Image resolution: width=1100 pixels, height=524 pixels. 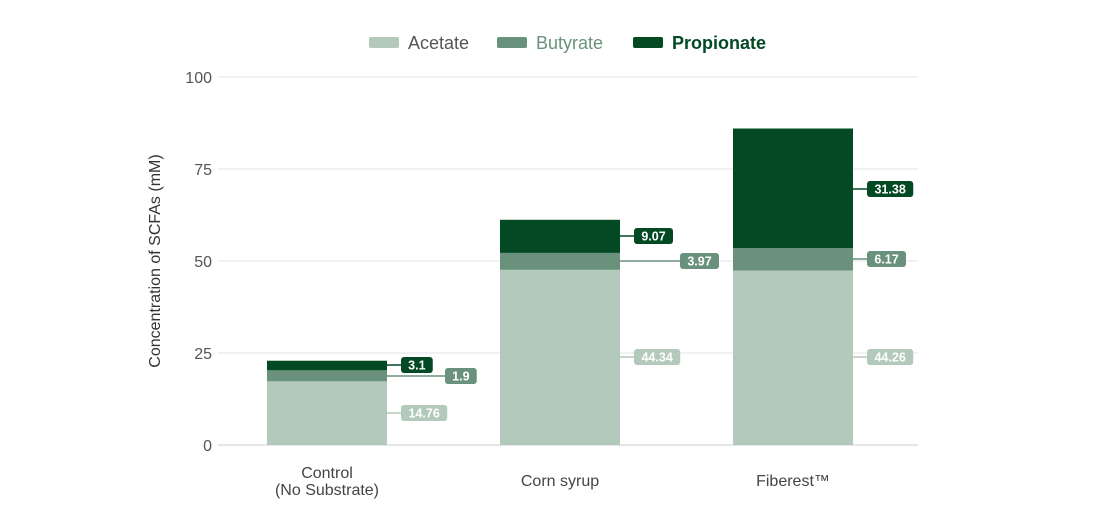 I want to click on y-tick-label: 100, so click(x=198, y=78).